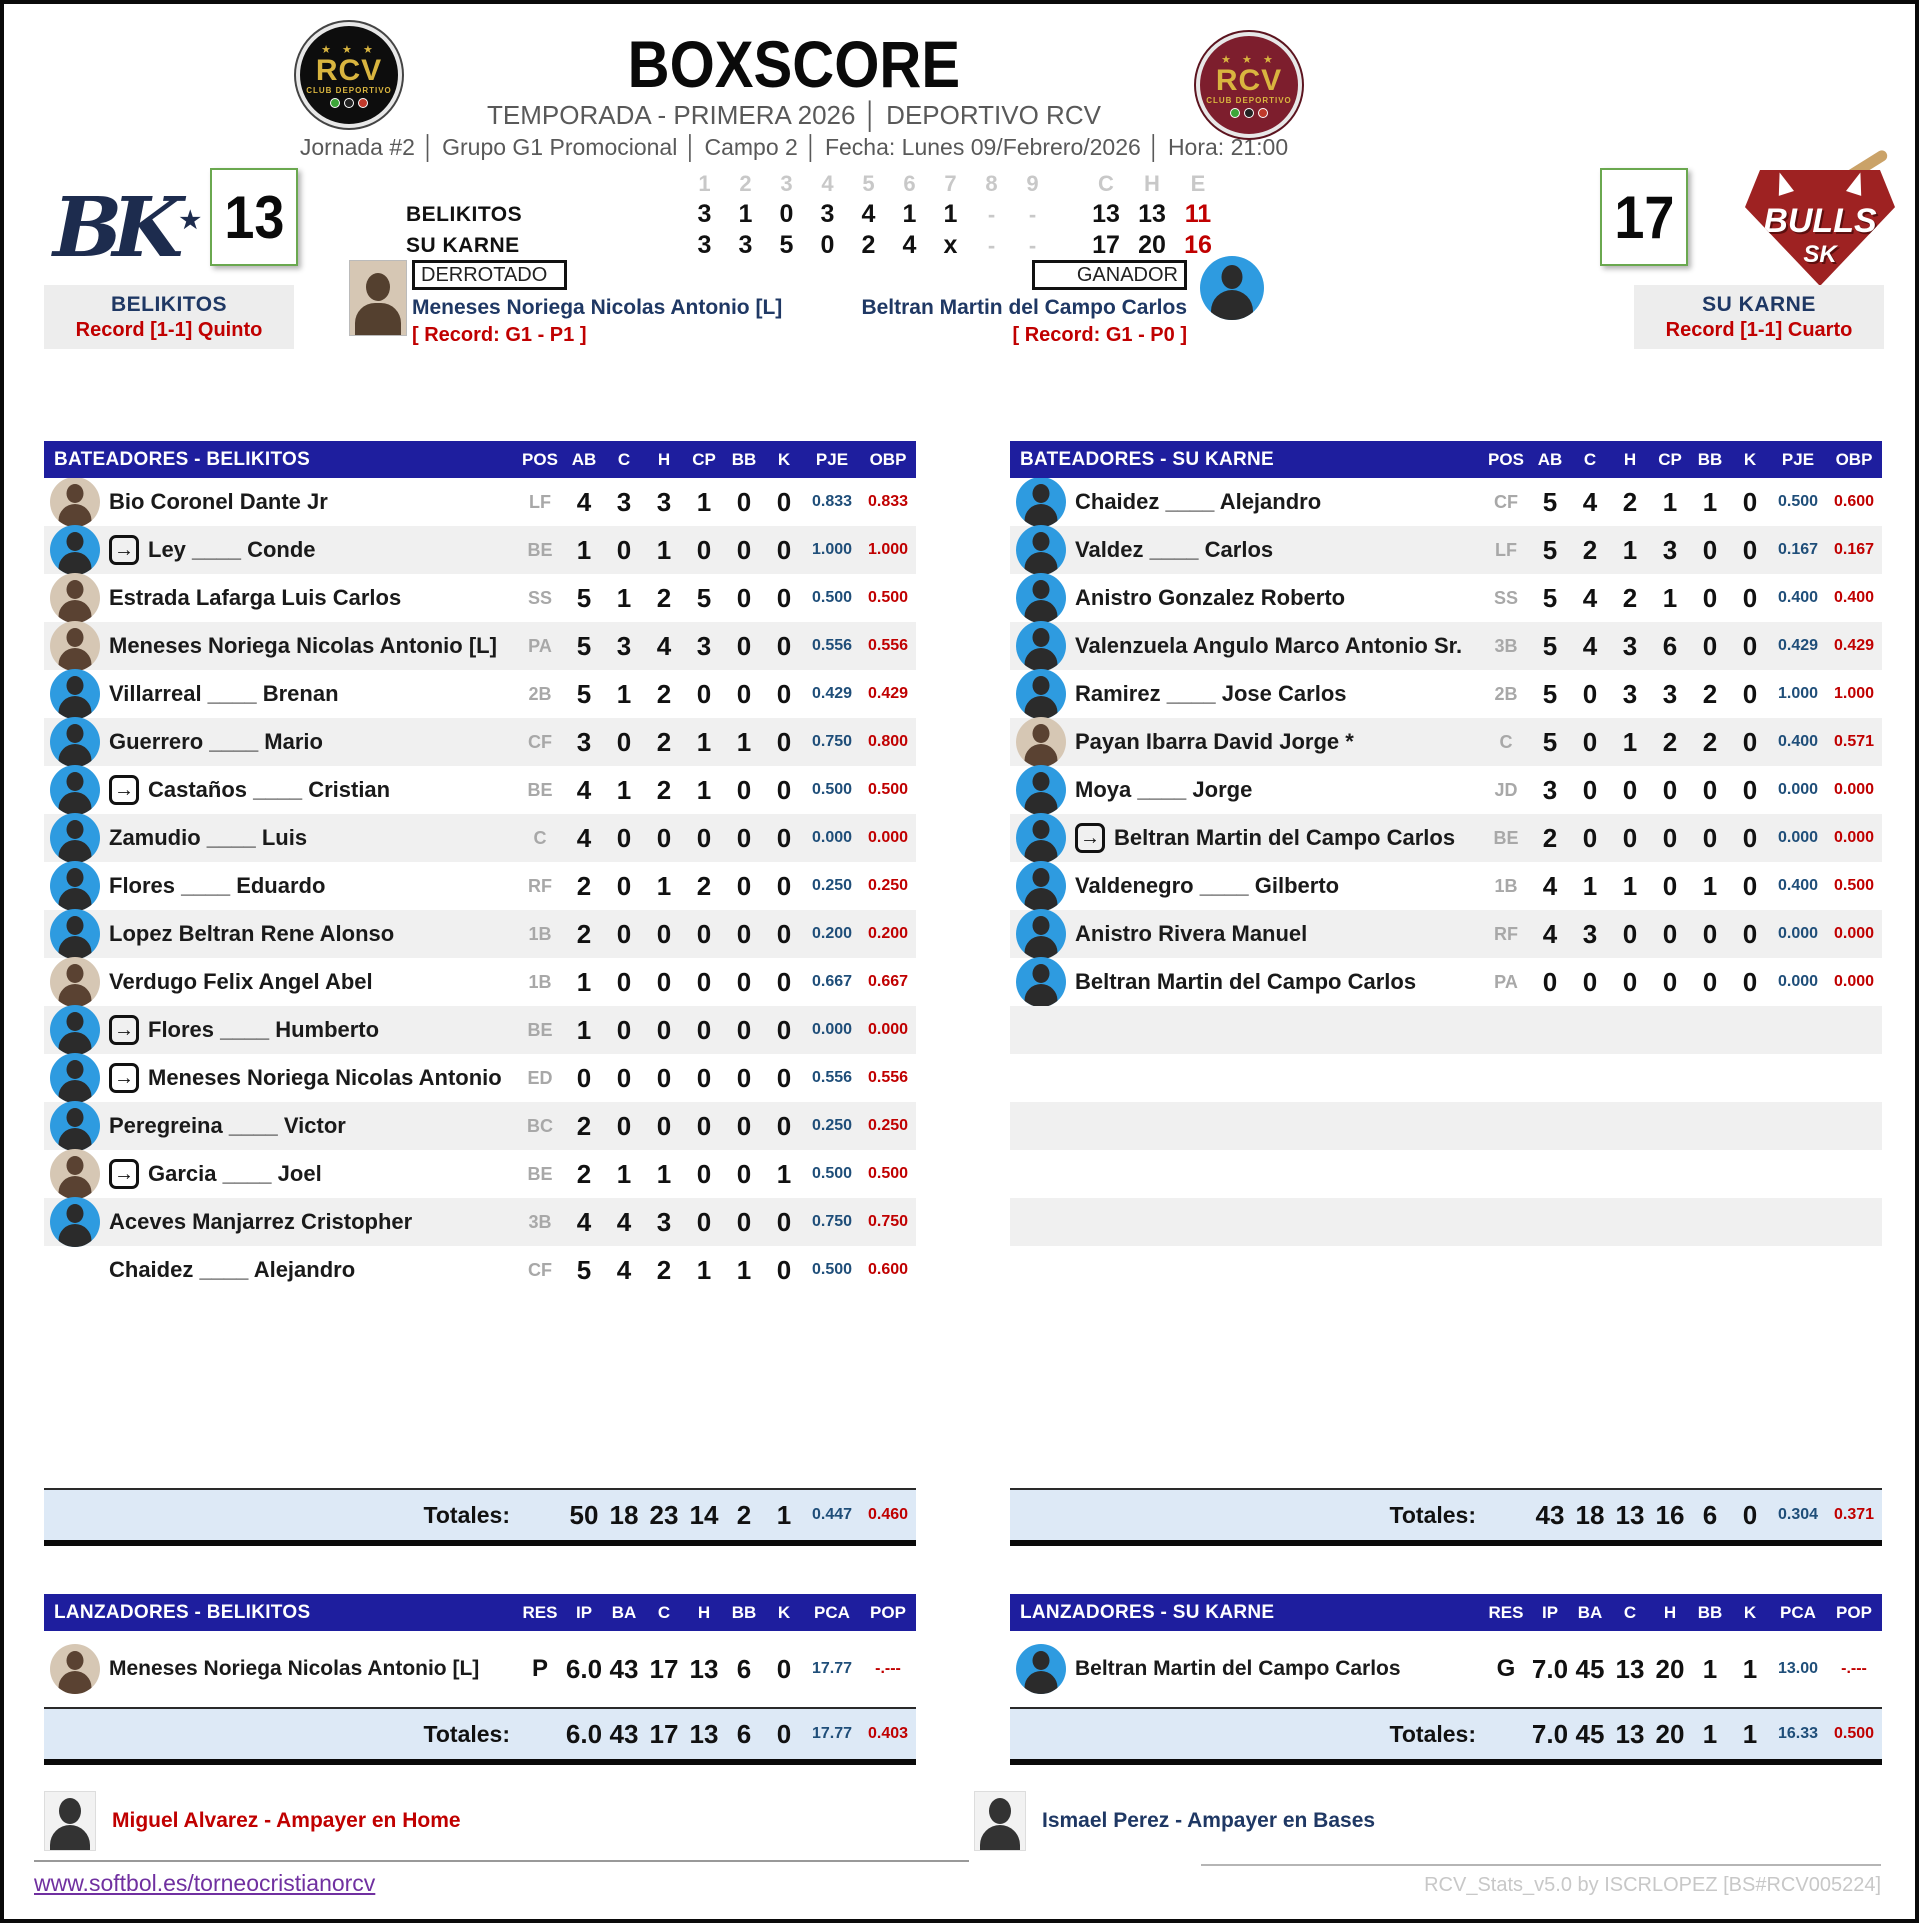 The width and height of the screenshot is (1919, 1923). What do you see at coordinates (1759, 317) in the screenshot?
I see `team-record-card-sukarne: SU KARNE Record [1-1] Cuarto` at bounding box center [1759, 317].